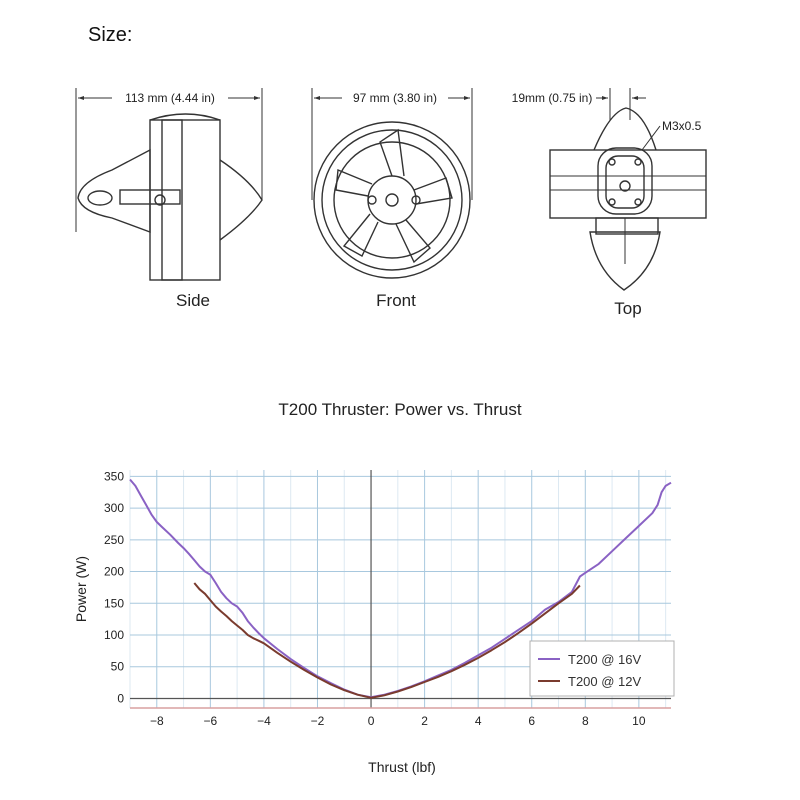 The image size is (800, 800). I want to click on x-tick-label: 10, so click(639, 721).